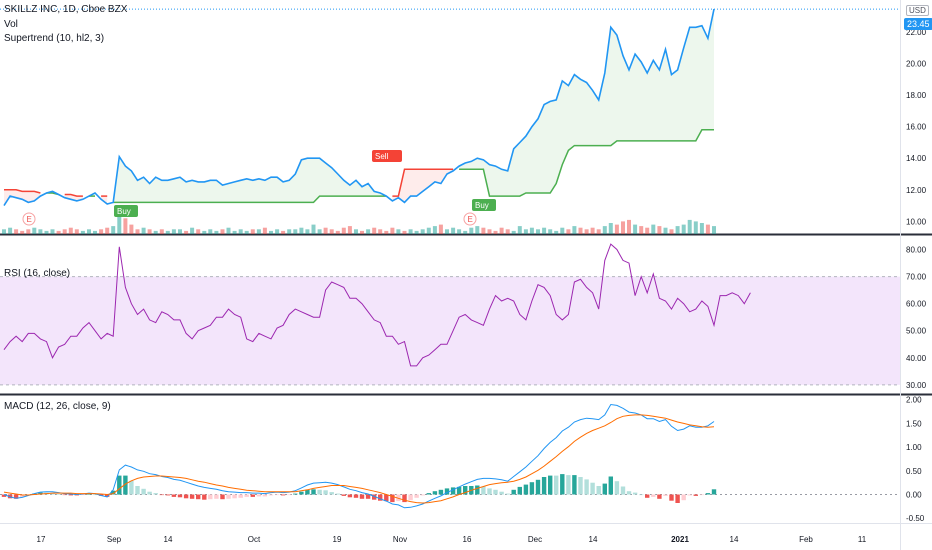  I want to click on time-tick: Oct, so click(254, 539).